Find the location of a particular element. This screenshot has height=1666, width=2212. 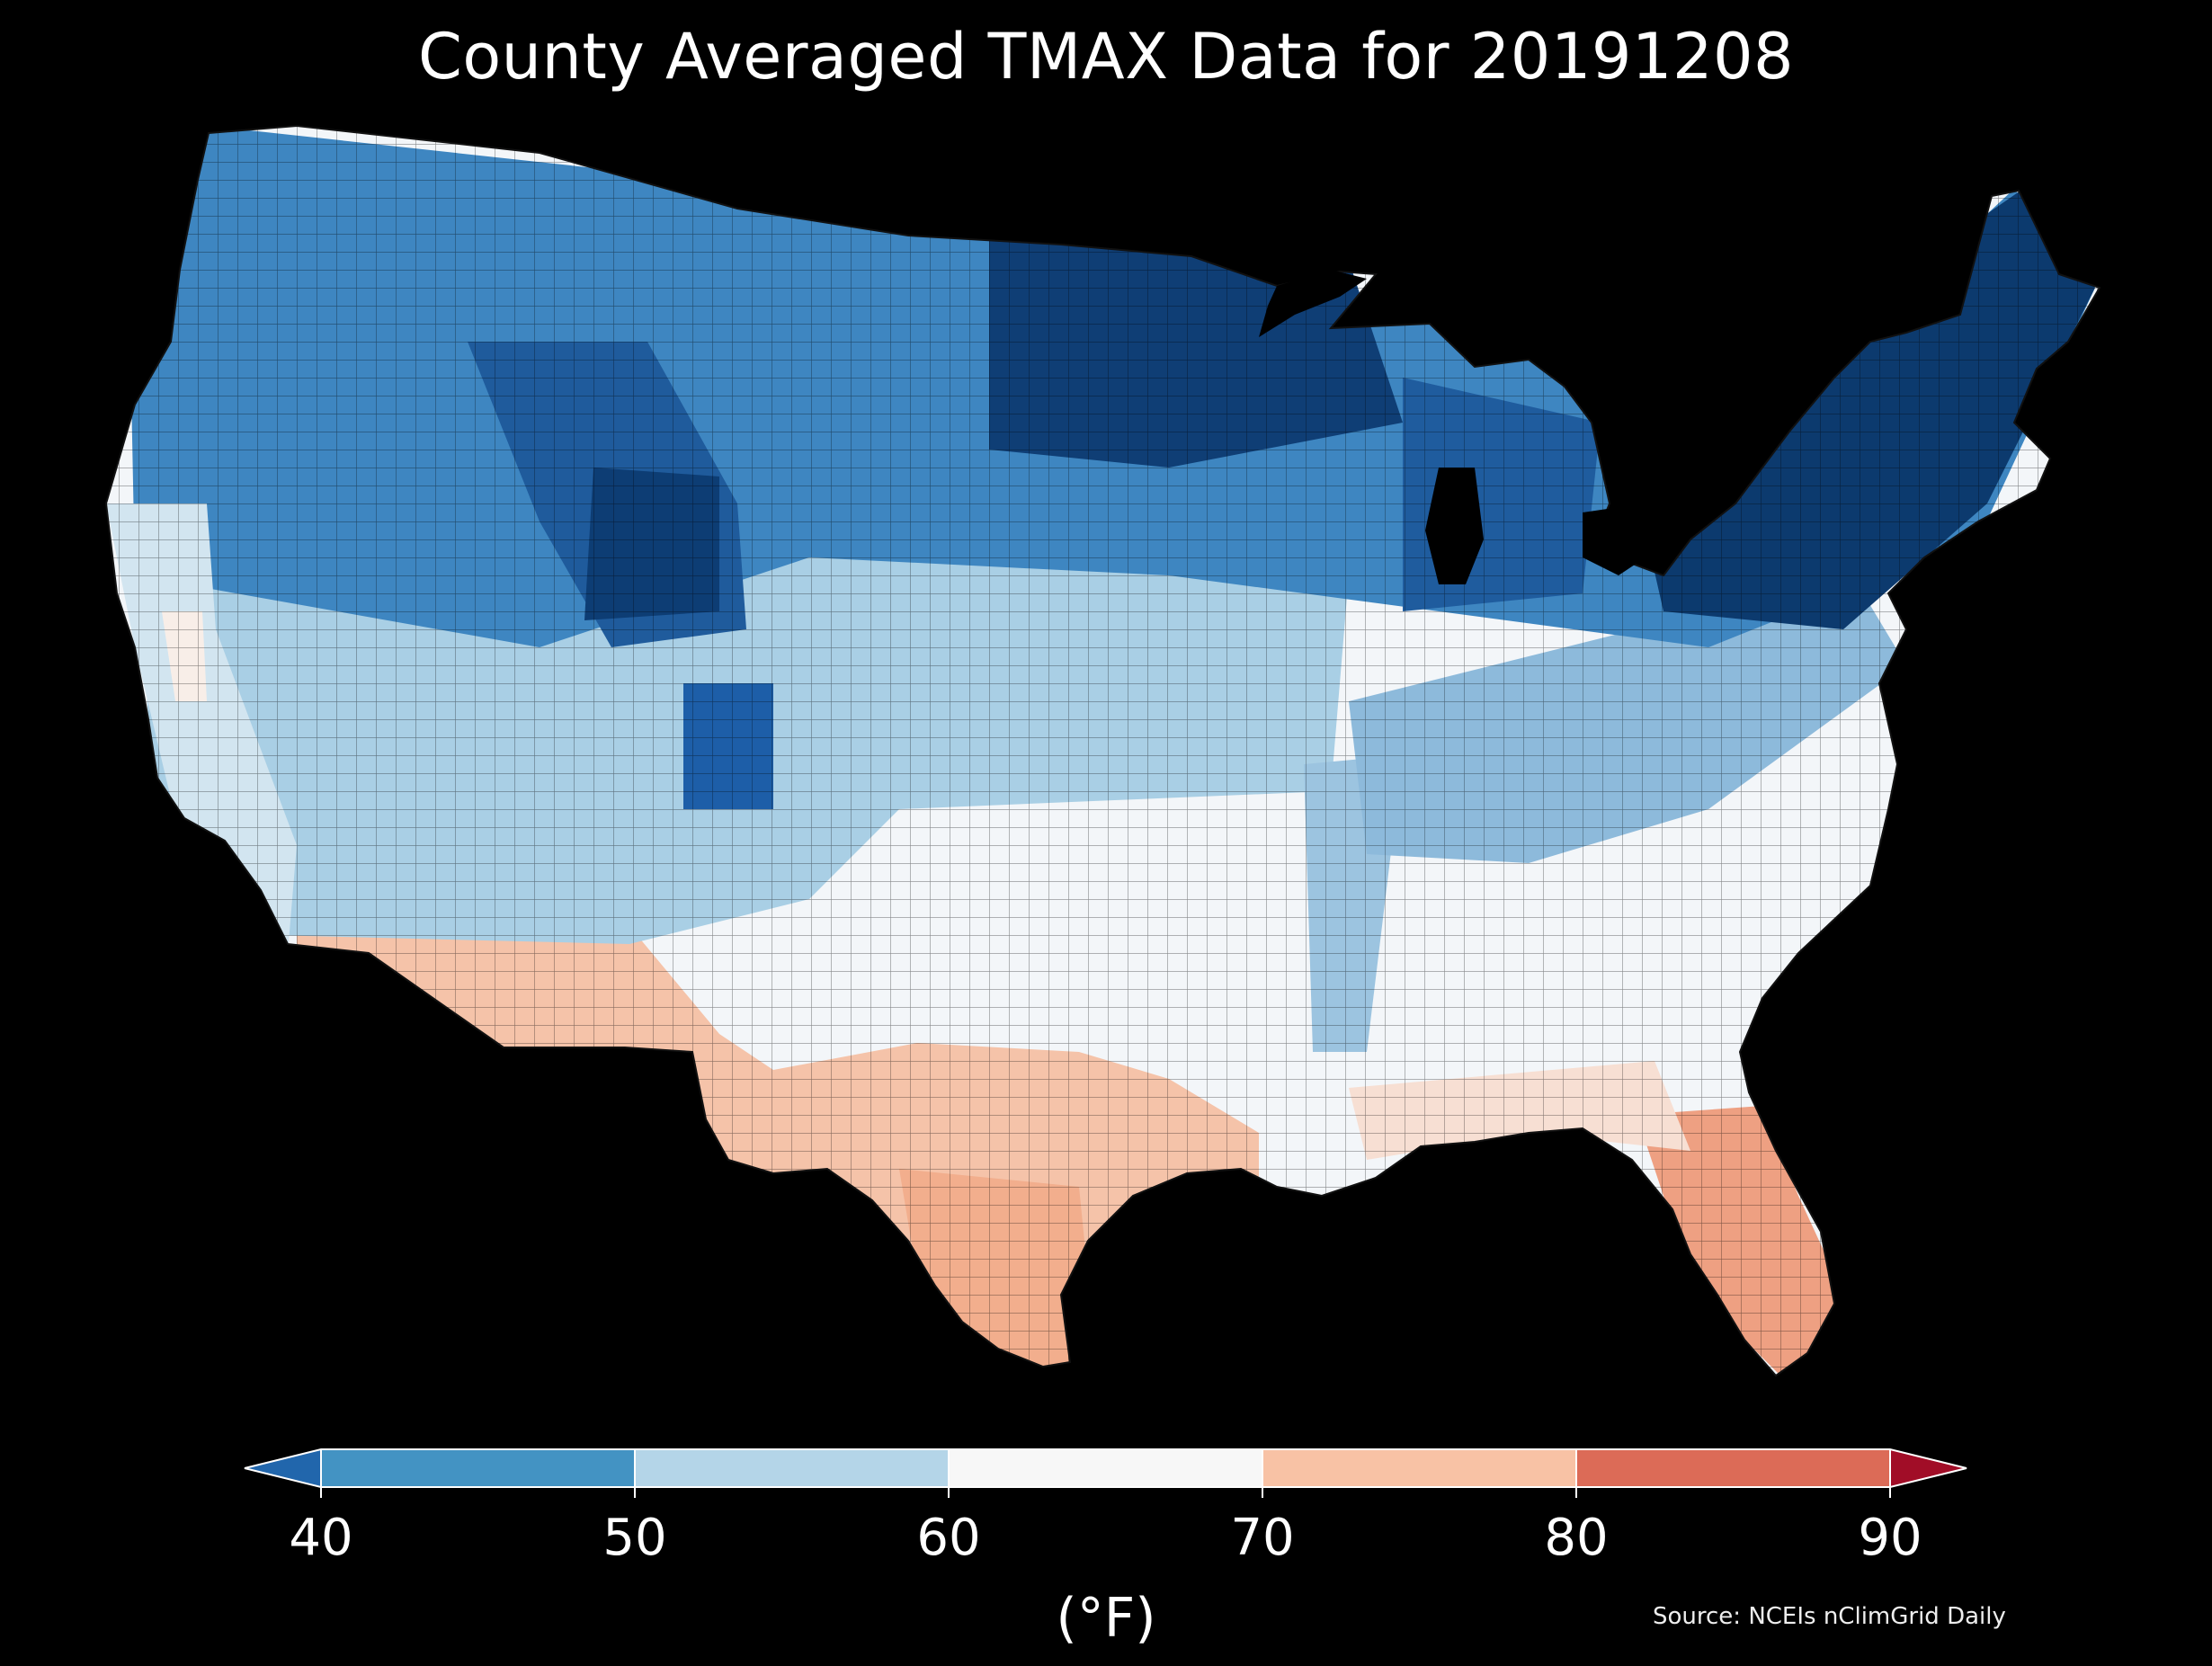

source-label: Source: NCEIs nClimGrid Daily is located at coordinates (1829, 1617).